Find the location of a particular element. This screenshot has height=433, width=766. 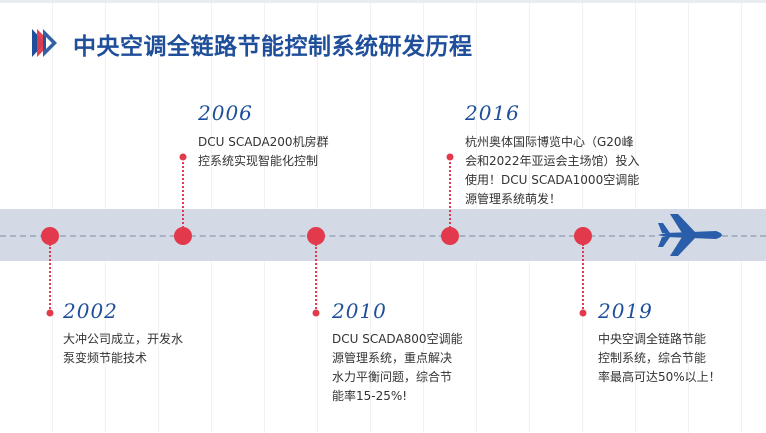

description-line: 控系统实现智能化控制 is located at coordinates (258, 161).